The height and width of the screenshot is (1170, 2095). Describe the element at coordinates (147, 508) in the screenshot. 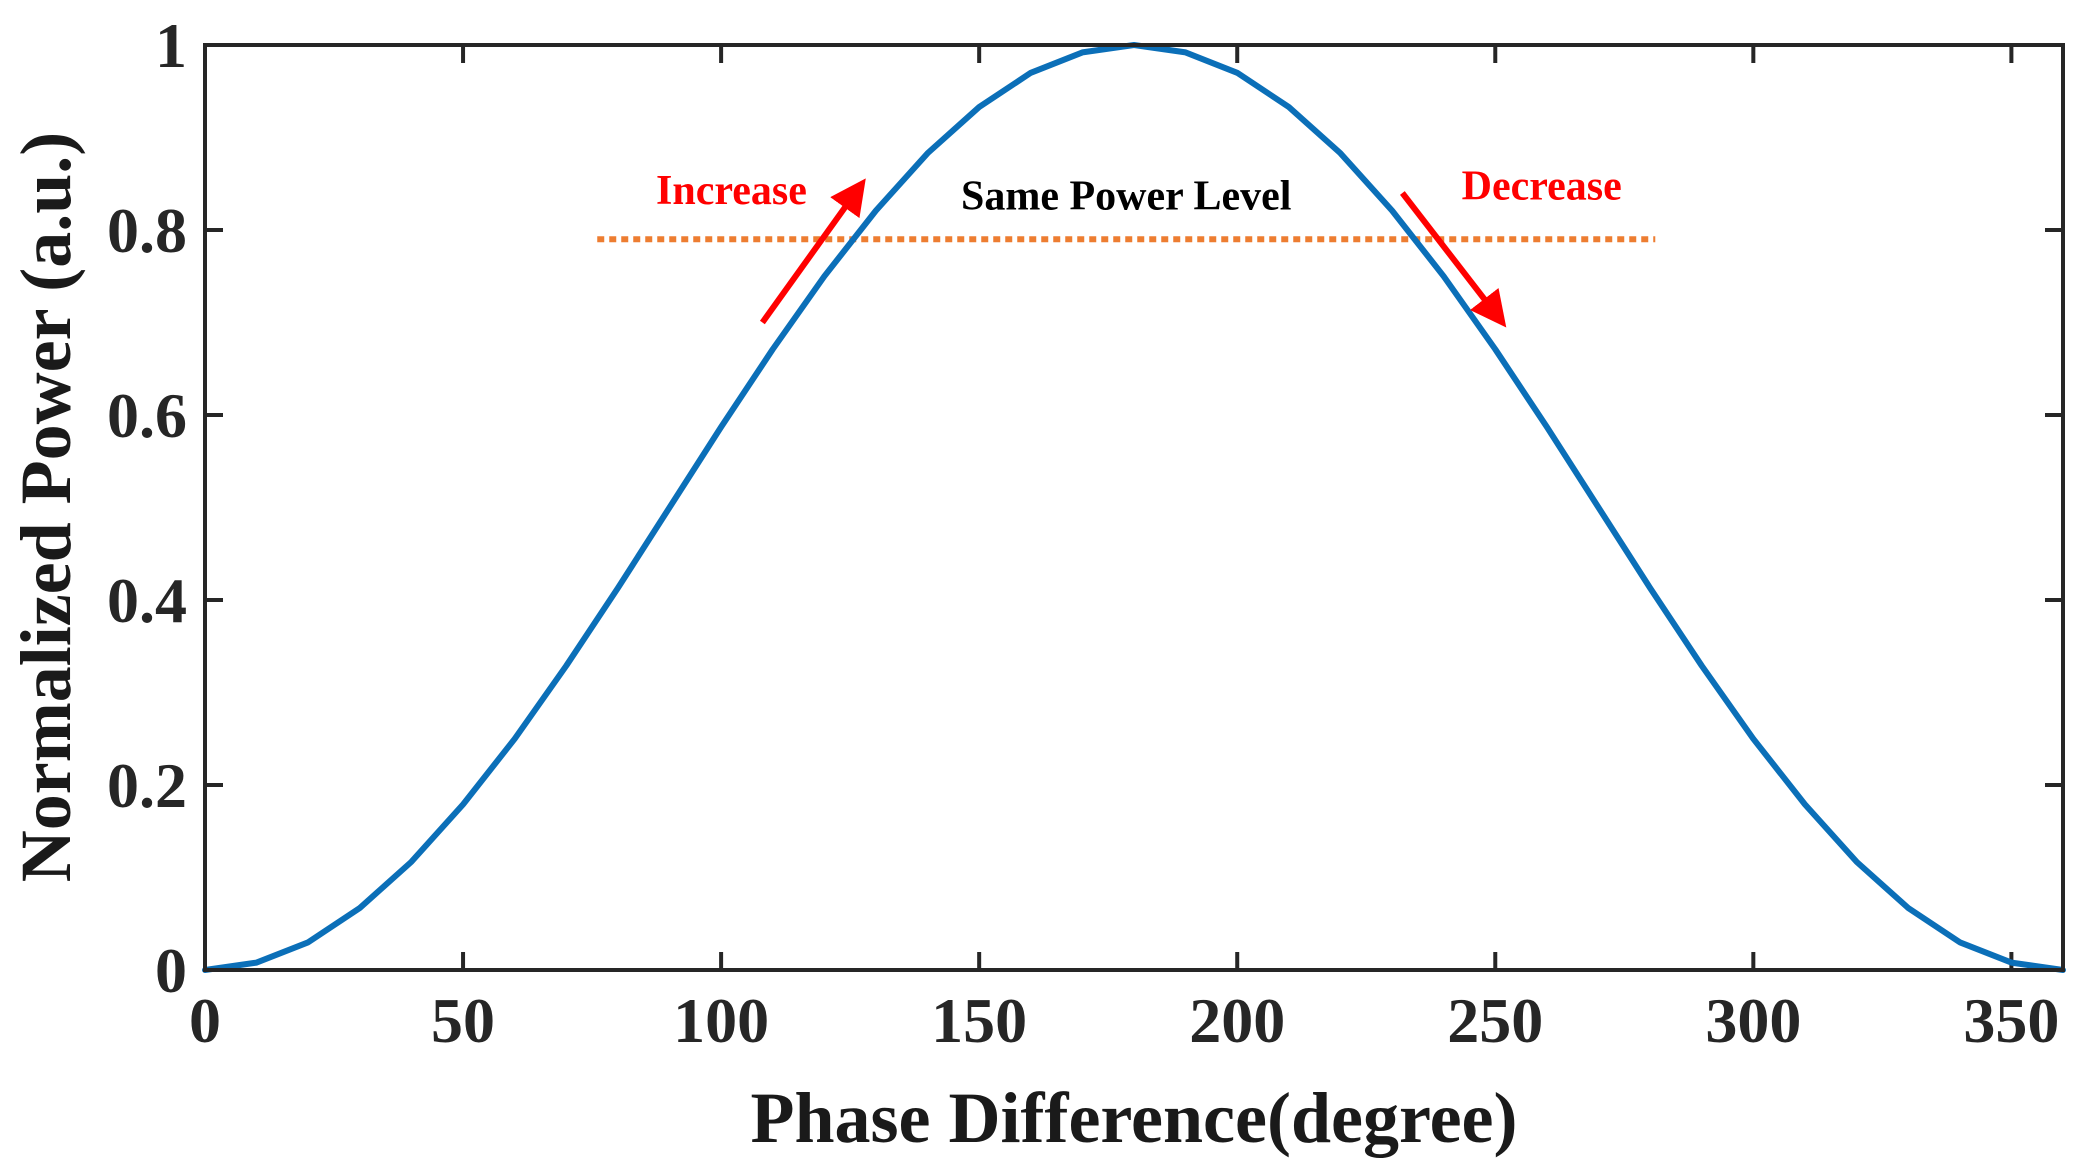

I see `y-tick-labels: 0 0.2 0.4 0.6 0.8 1` at that location.